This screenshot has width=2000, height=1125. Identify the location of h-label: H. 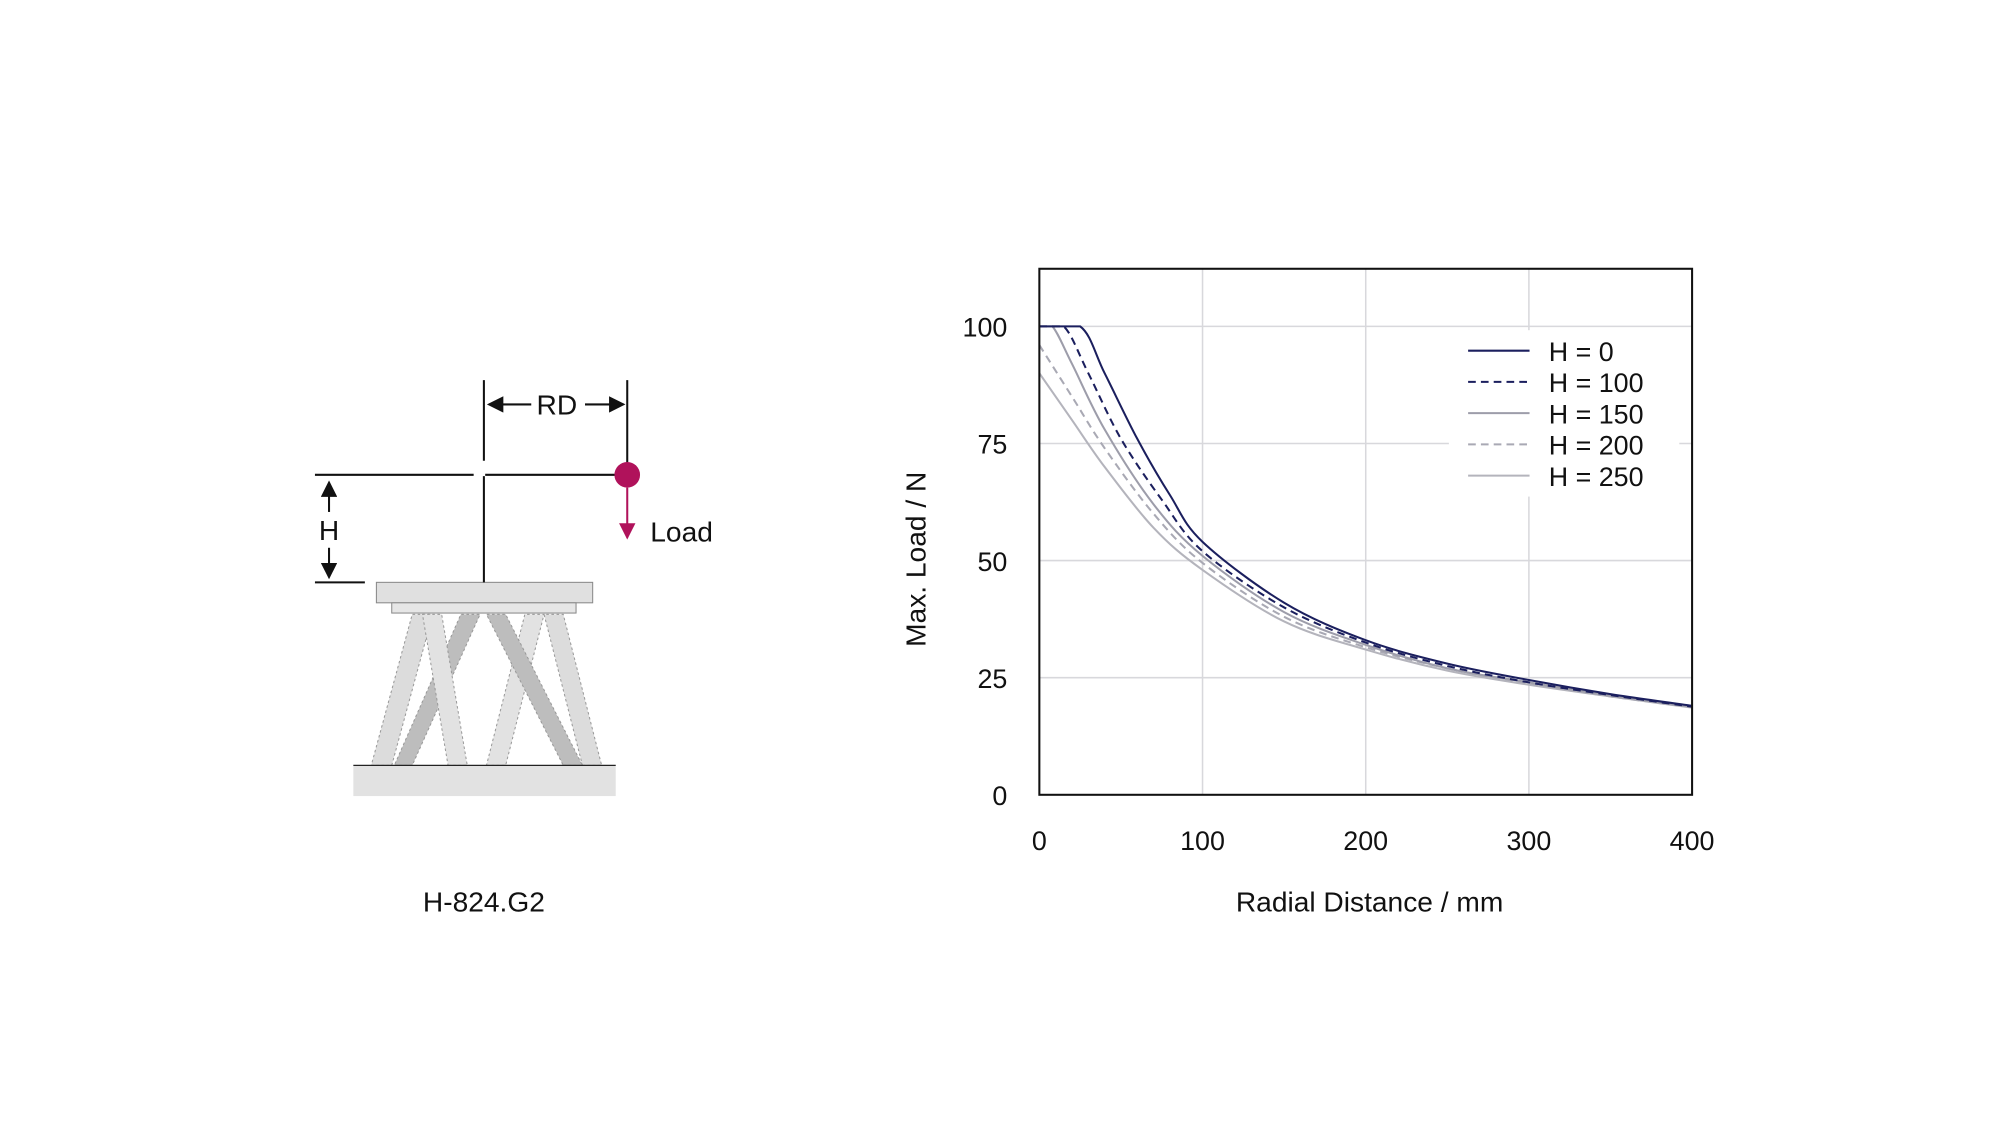
(329, 530).